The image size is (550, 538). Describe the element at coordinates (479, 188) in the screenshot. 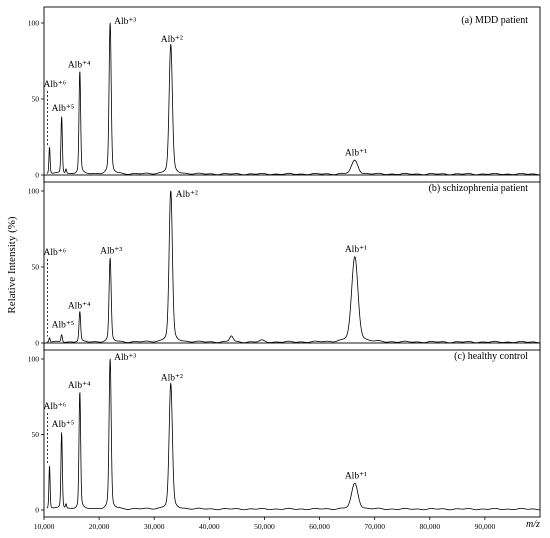

I see `panel-title: (b) schizophrenia patient` at that location.